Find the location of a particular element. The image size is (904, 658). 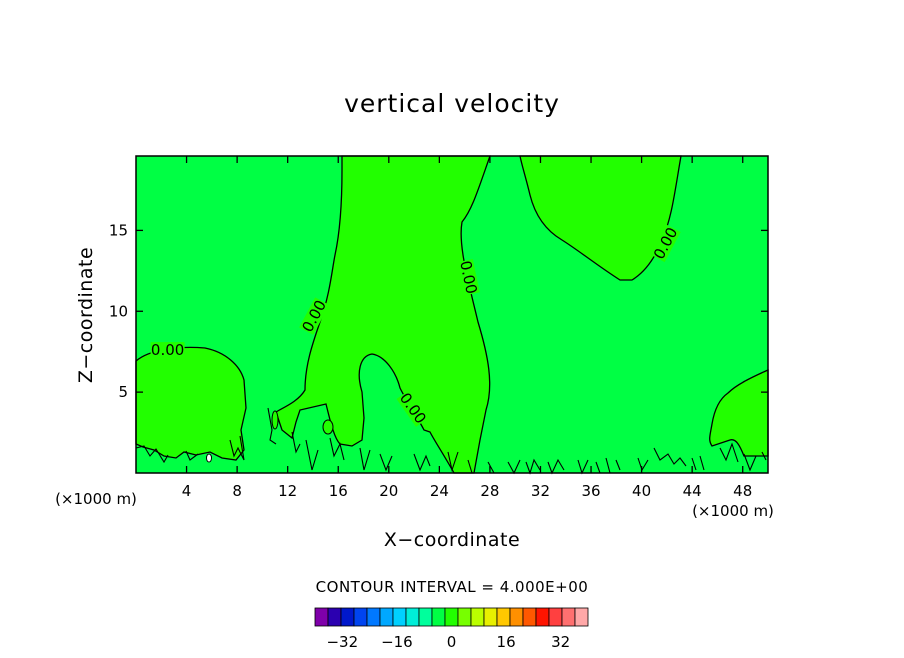

upward-region-bottom-right is located at coordinates (739, 412).